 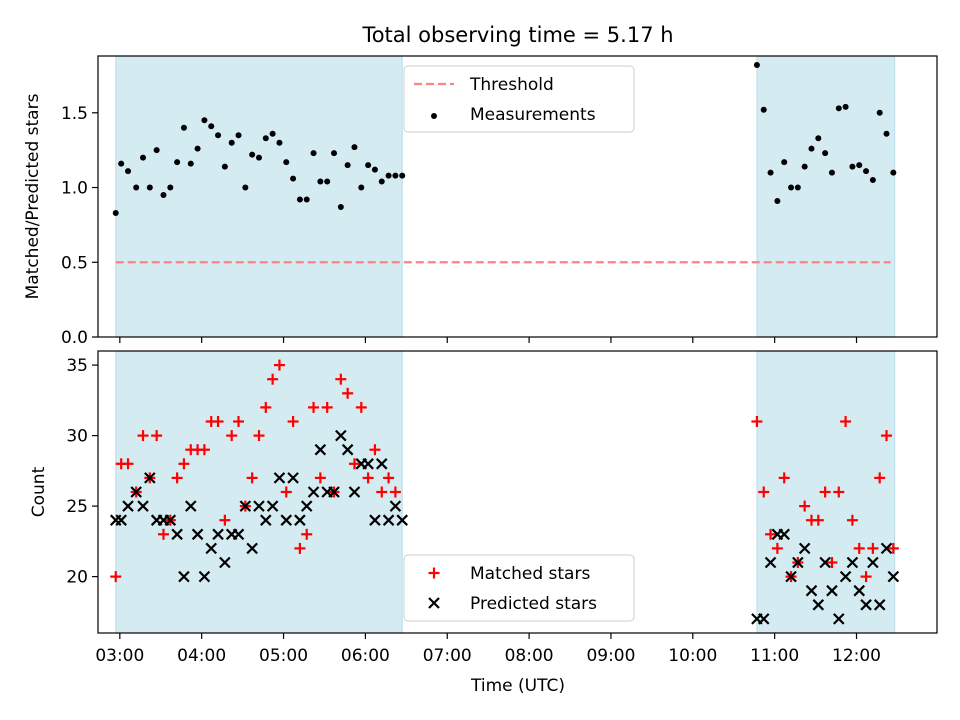 What do you see at coordinates (519, 588) in the screenshot?
I see `legend: Matched stars Predicted stars` at bounding box center [519, 588].